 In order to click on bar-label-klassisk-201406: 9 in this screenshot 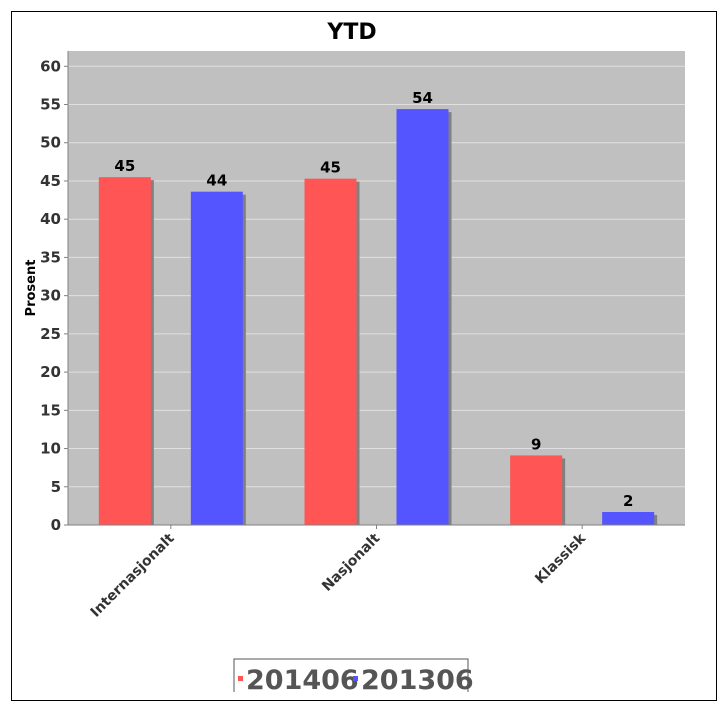, I will do `click(536, 444)`.